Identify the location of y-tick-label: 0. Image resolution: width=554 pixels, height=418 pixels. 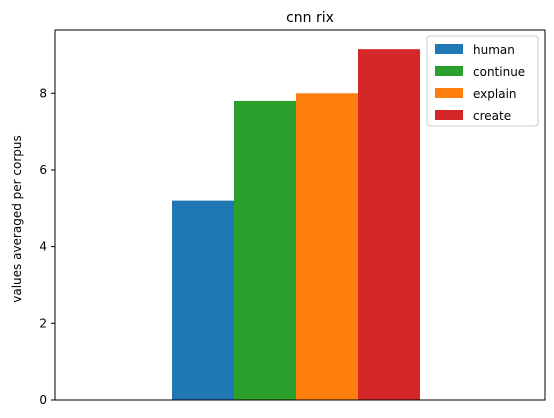
(43, 400).